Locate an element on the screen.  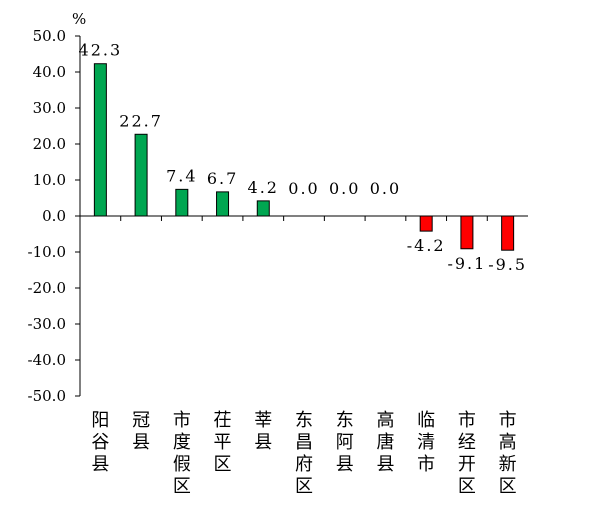
y-tick-label: 40.0 is located at coordinates (49, 72).